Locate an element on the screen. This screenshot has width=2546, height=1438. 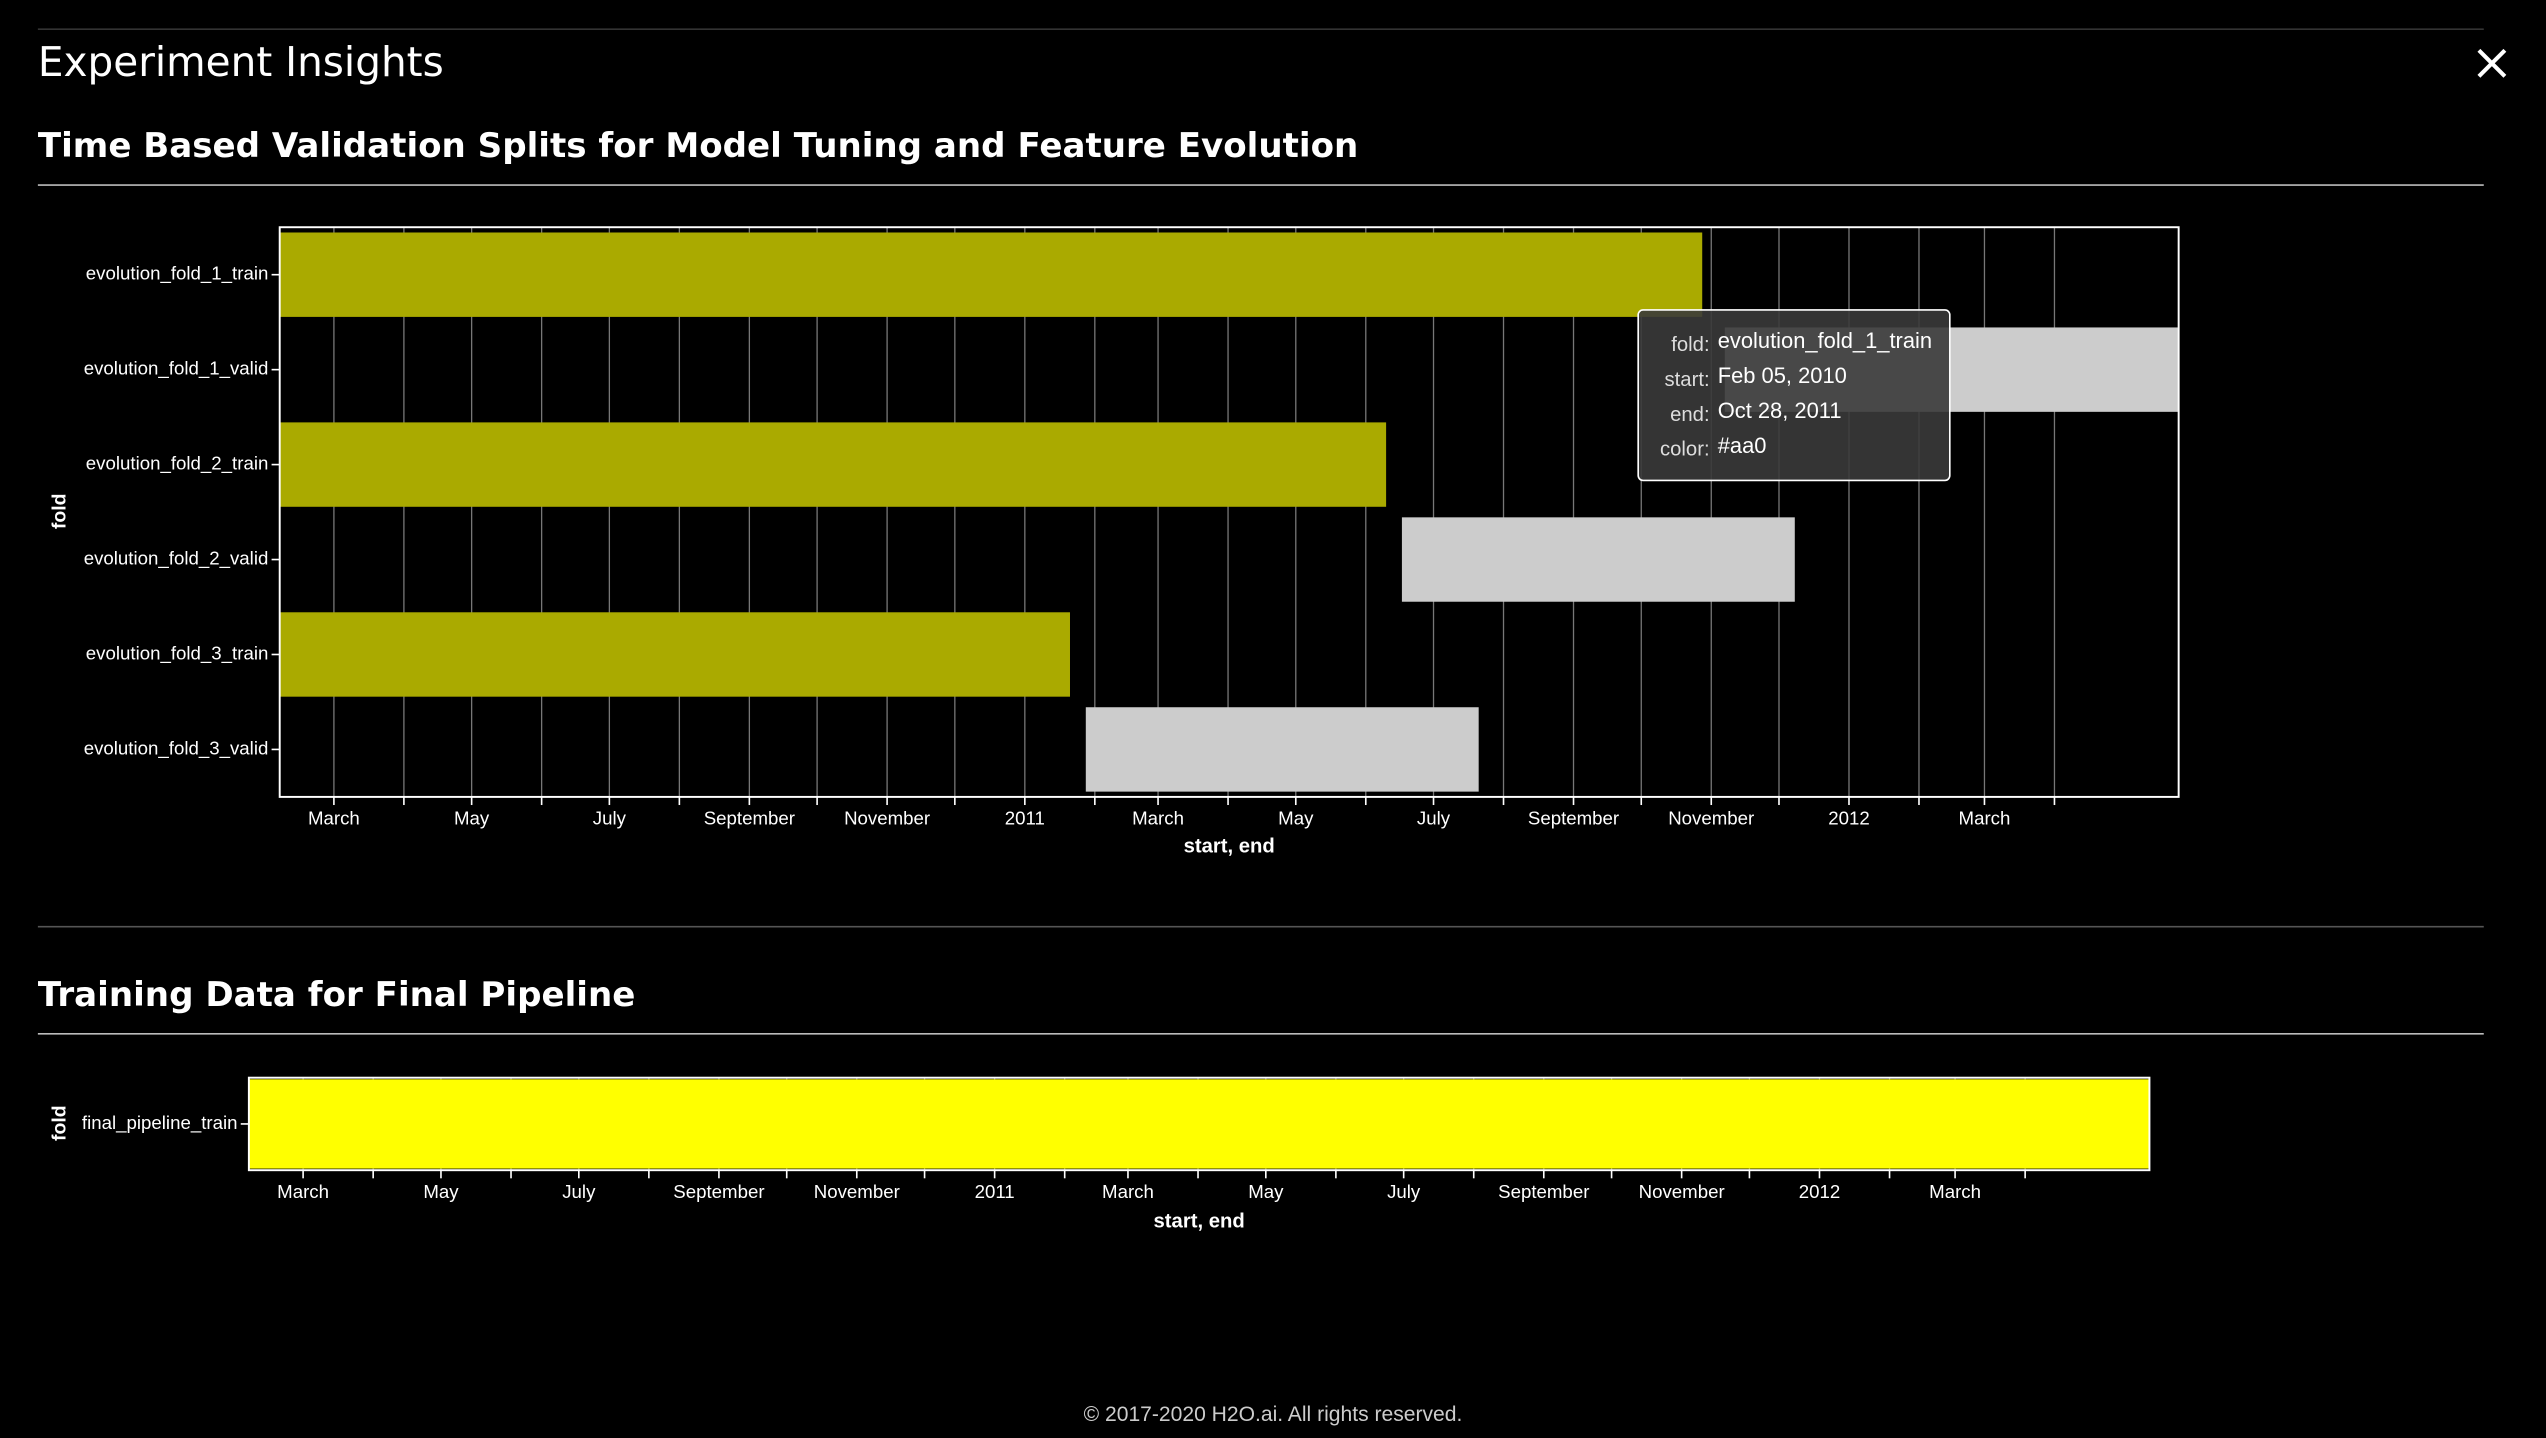
tooltip-box is located at coordinates (1794, 395).